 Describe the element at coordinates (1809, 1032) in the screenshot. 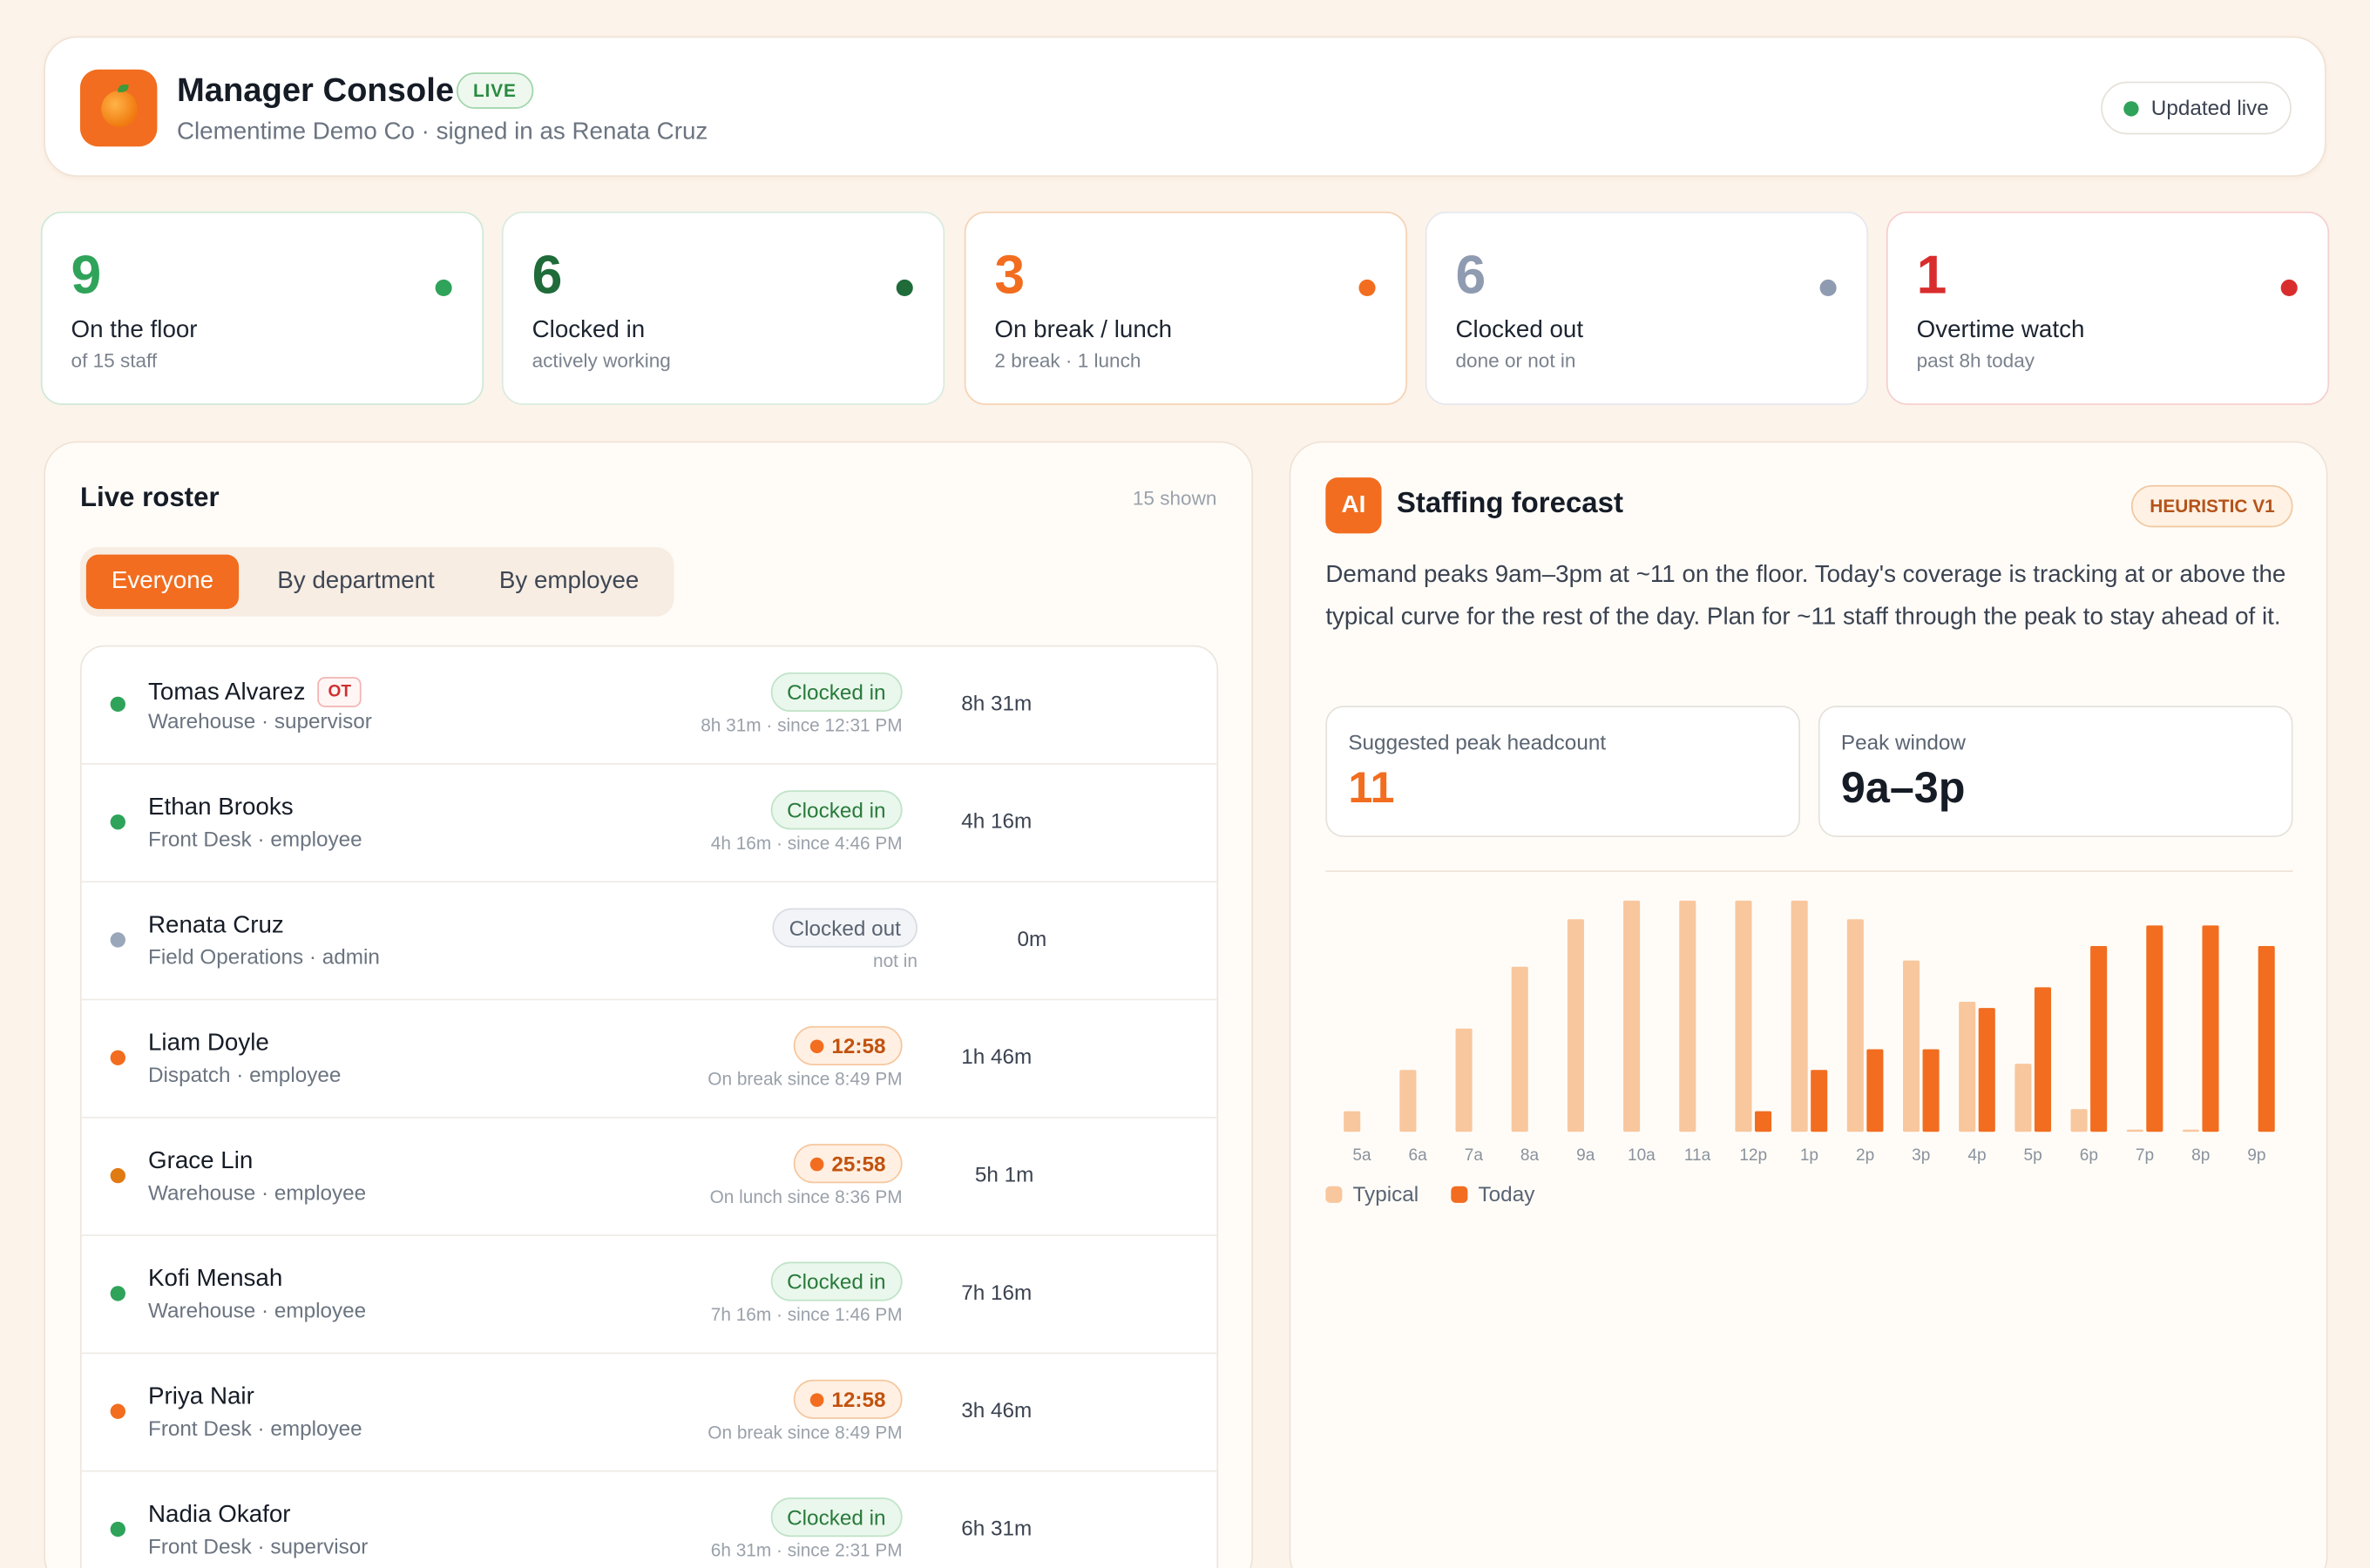

I see `forecast-bar-chart: 5a 6a 7a 8a 9a 10a 11a 12p 1p 2p 3p 4p 5p 6p 7p 8p 9p` at that location.